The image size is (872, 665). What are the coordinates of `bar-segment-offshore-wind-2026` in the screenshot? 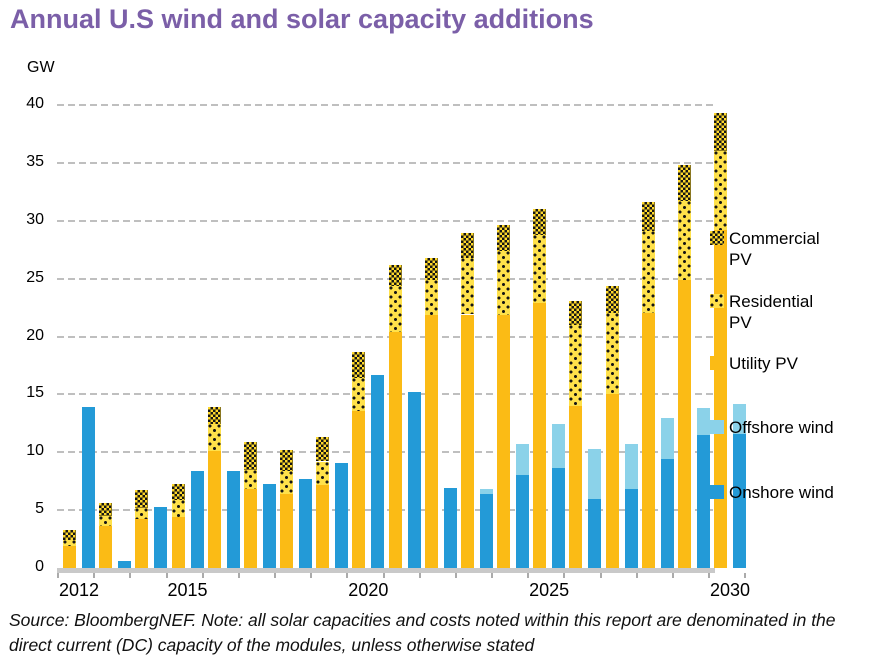 It's located at (595, 473).